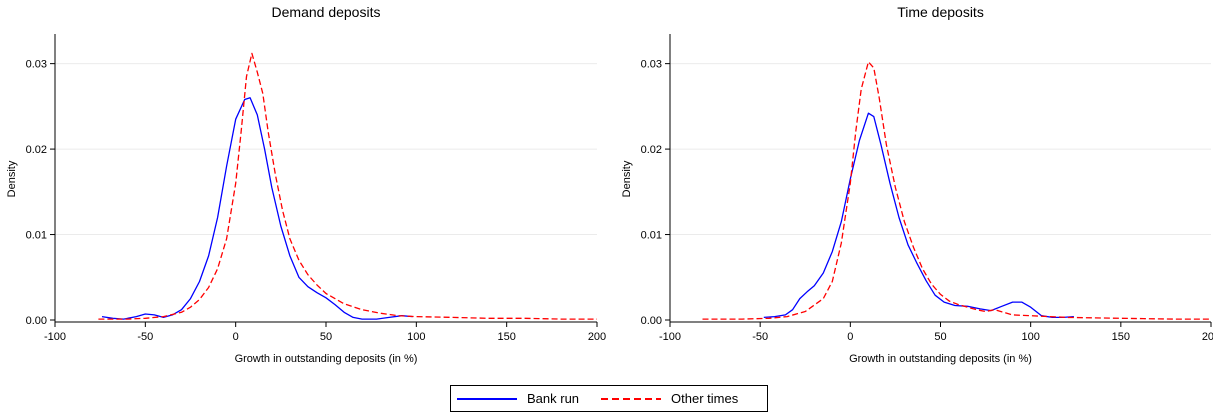  Describe the element at coordinates (669, 398) in the screenshot. I see `legend-item-other-times: Other times` at that location.